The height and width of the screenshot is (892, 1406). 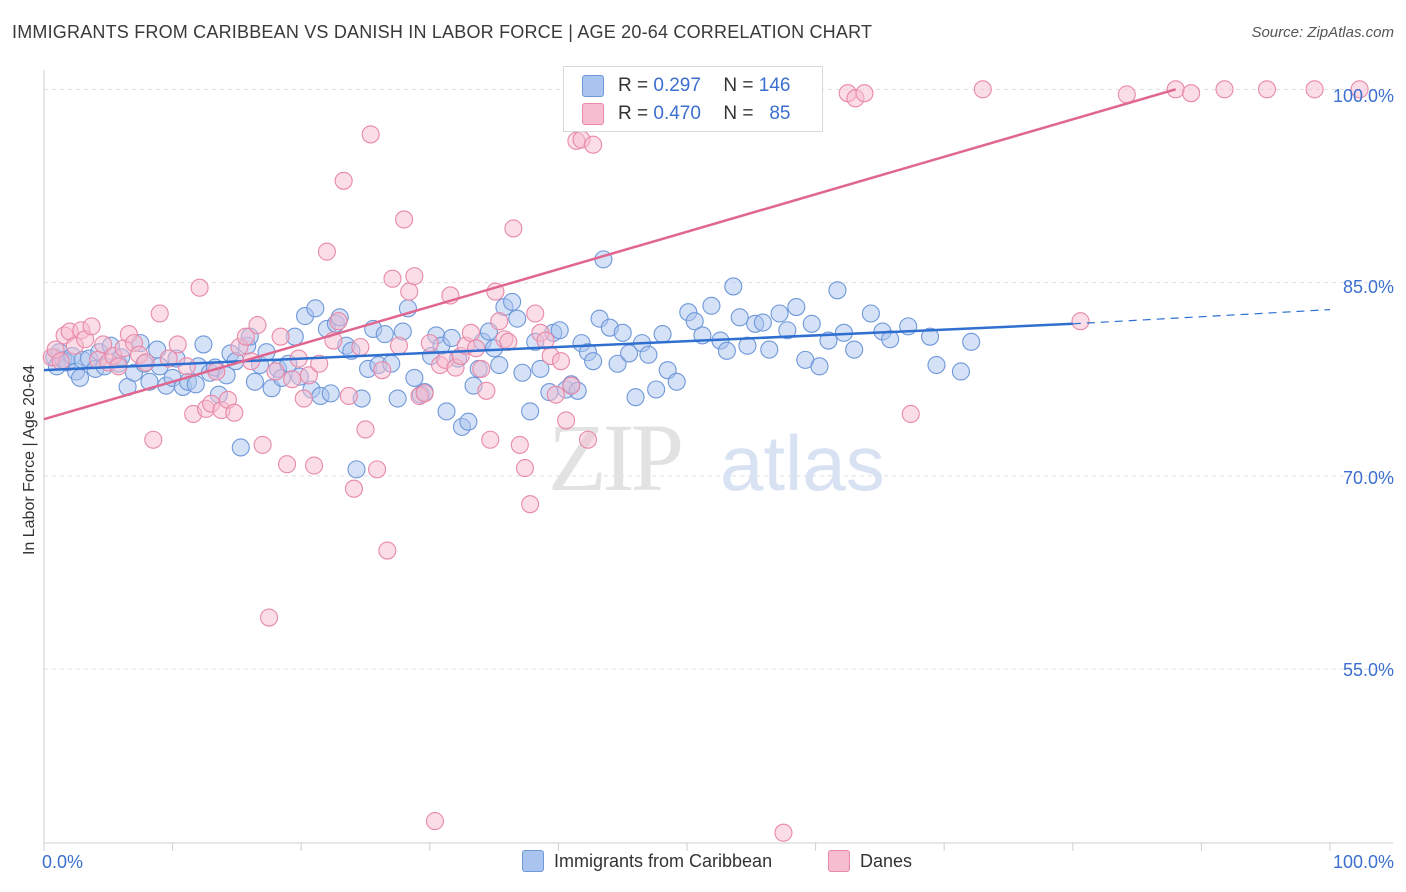 I want to click on y-tick-100: 100.0%, so click(x=1363, y=96).